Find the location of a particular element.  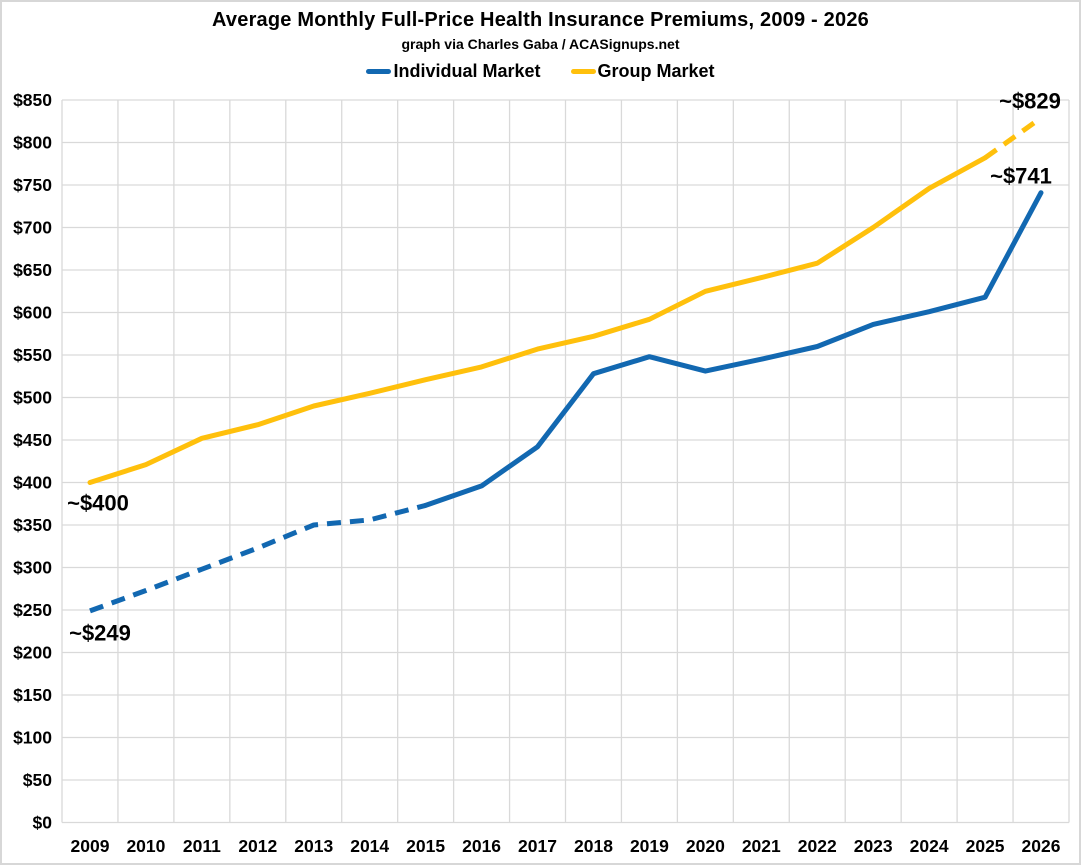

x-axis-tick-label: 2023 is located at coordinates (873, 846).